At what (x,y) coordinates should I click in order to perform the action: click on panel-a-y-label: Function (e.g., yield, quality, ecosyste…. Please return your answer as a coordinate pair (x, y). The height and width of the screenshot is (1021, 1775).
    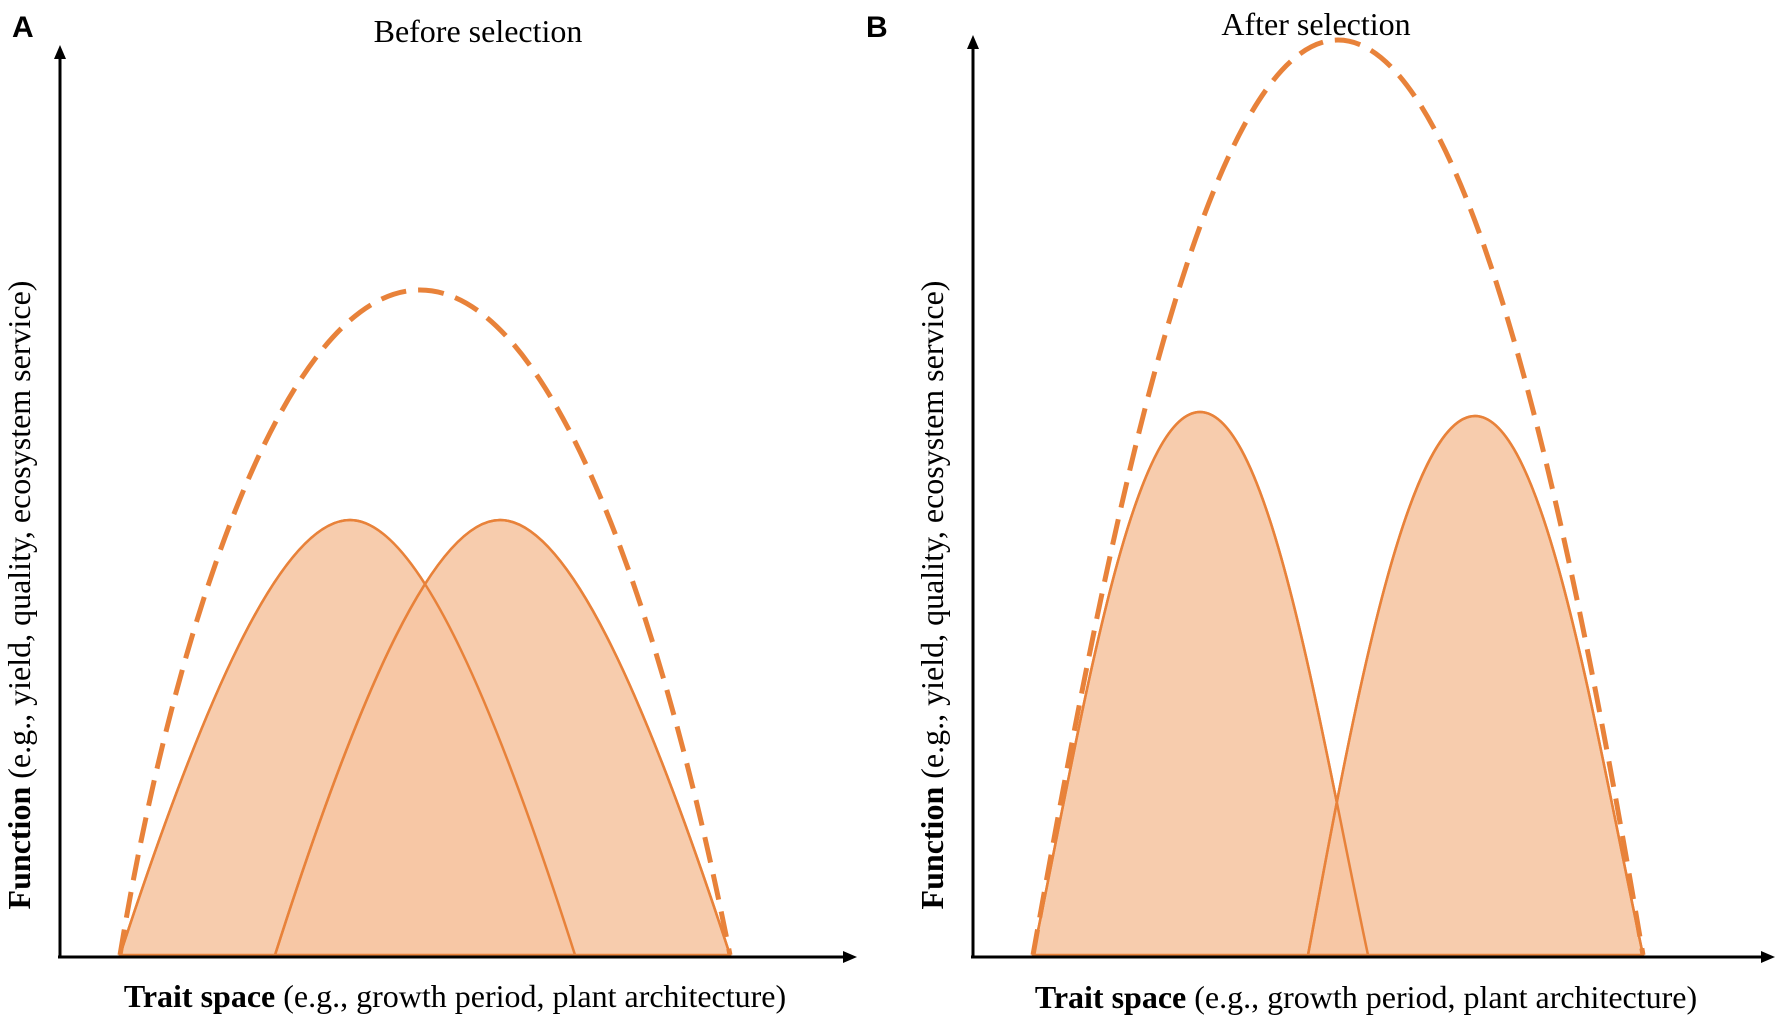
    Looking at the image, I should click on (19, 595).